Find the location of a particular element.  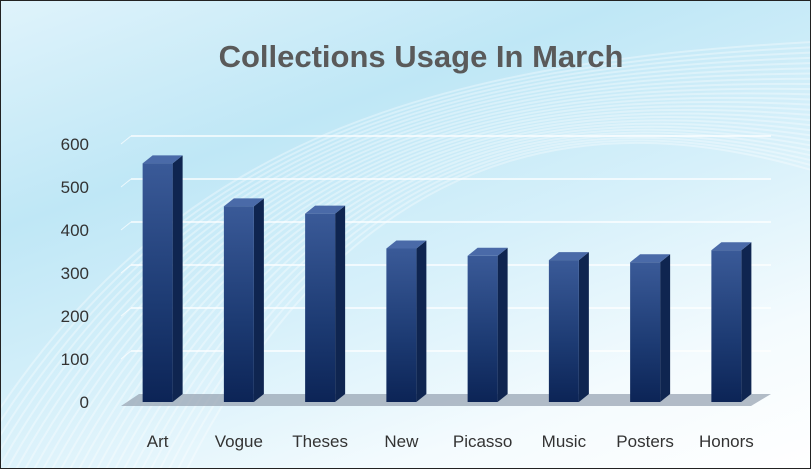

x-category-label: Theses is located at coordinates (320, 441).